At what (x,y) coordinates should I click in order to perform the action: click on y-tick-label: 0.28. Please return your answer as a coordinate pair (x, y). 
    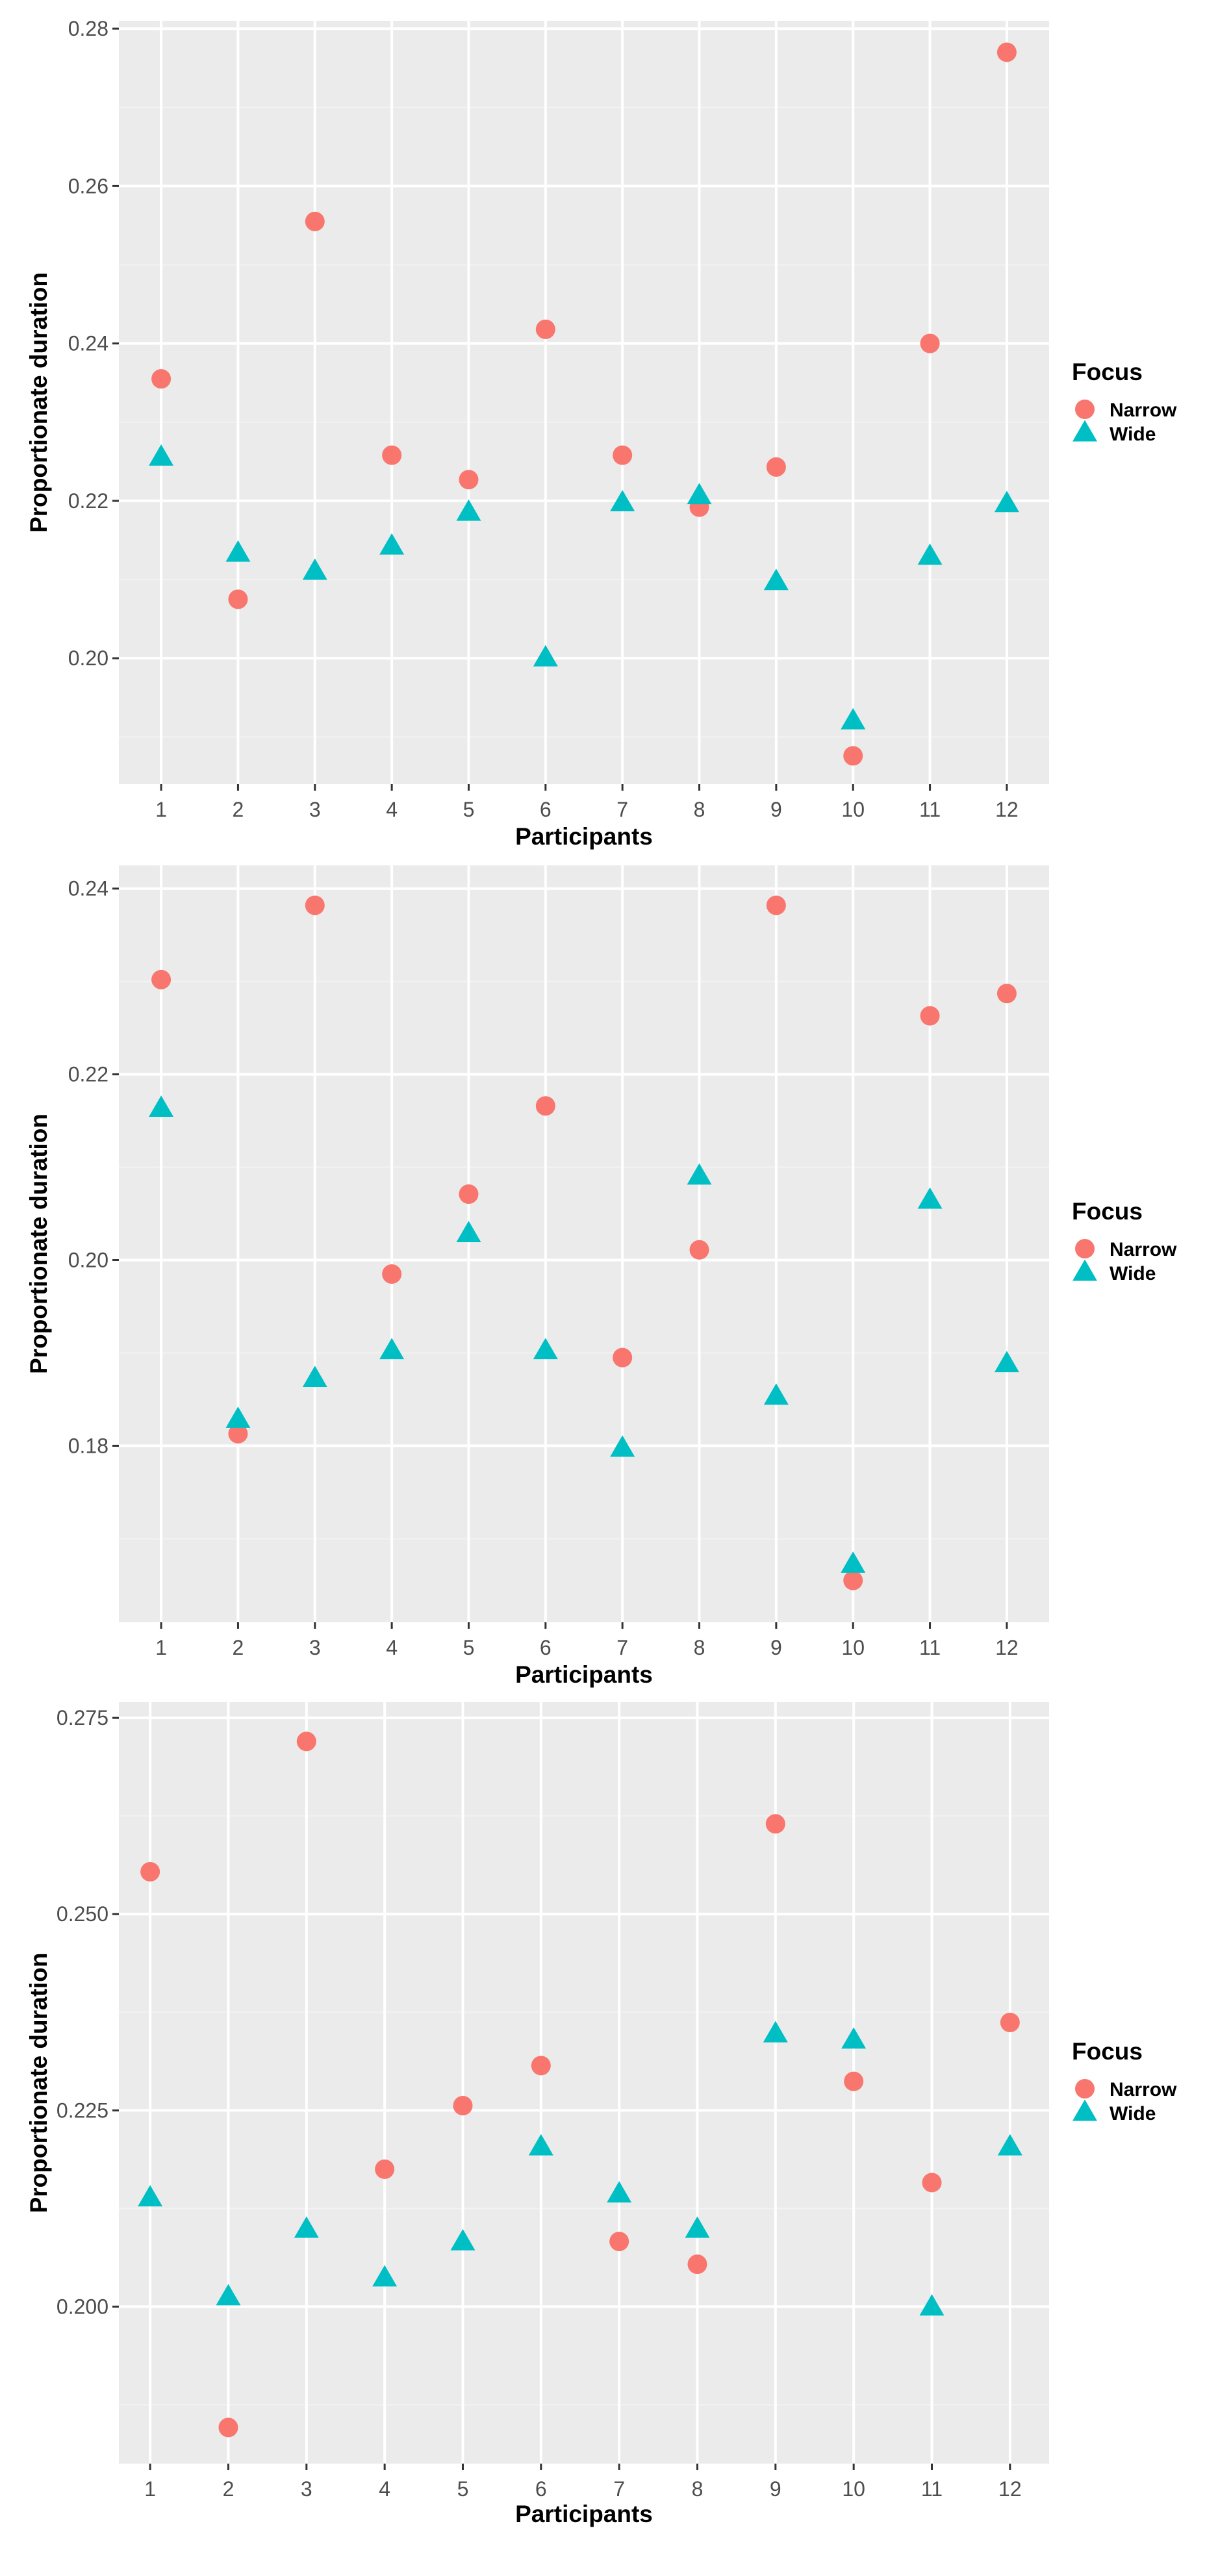
    Looking at the image, I should click on (88, 28).